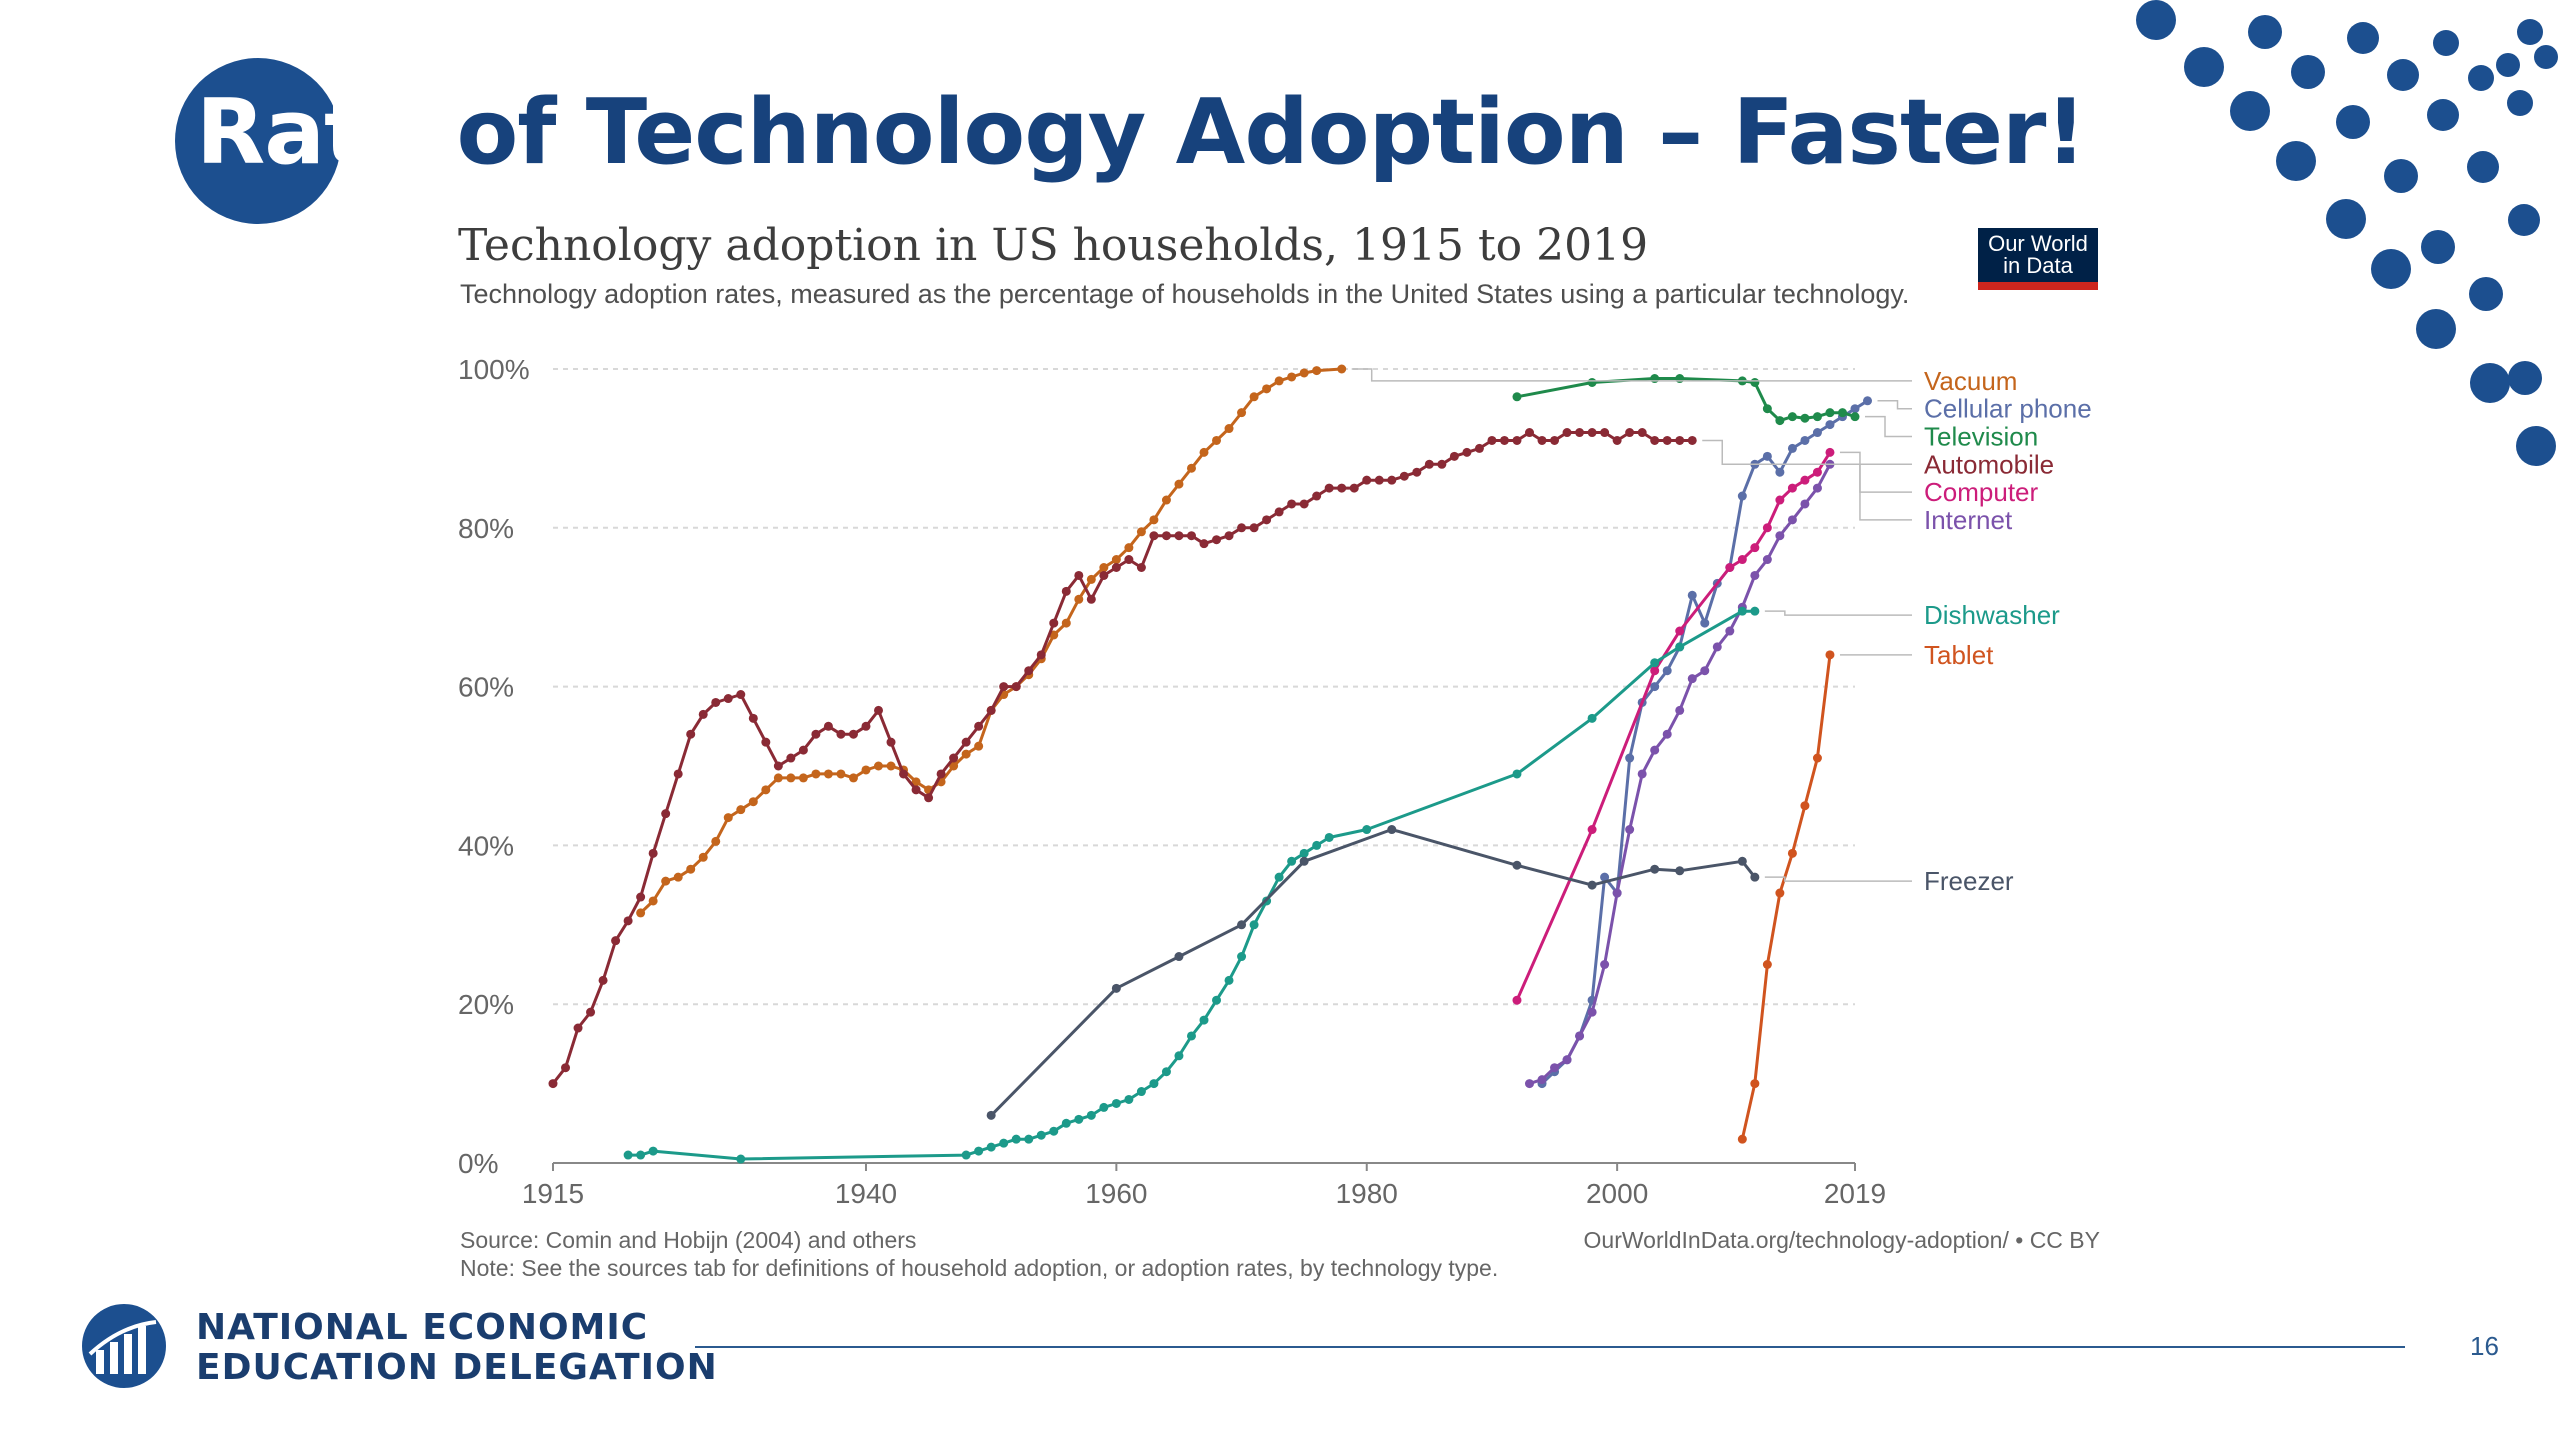 This screenshot has height=1440, width=2560. Describe the element at coordinates (478, 1163) in the screenshot. I see `y-tick-label: 0%` at that location.